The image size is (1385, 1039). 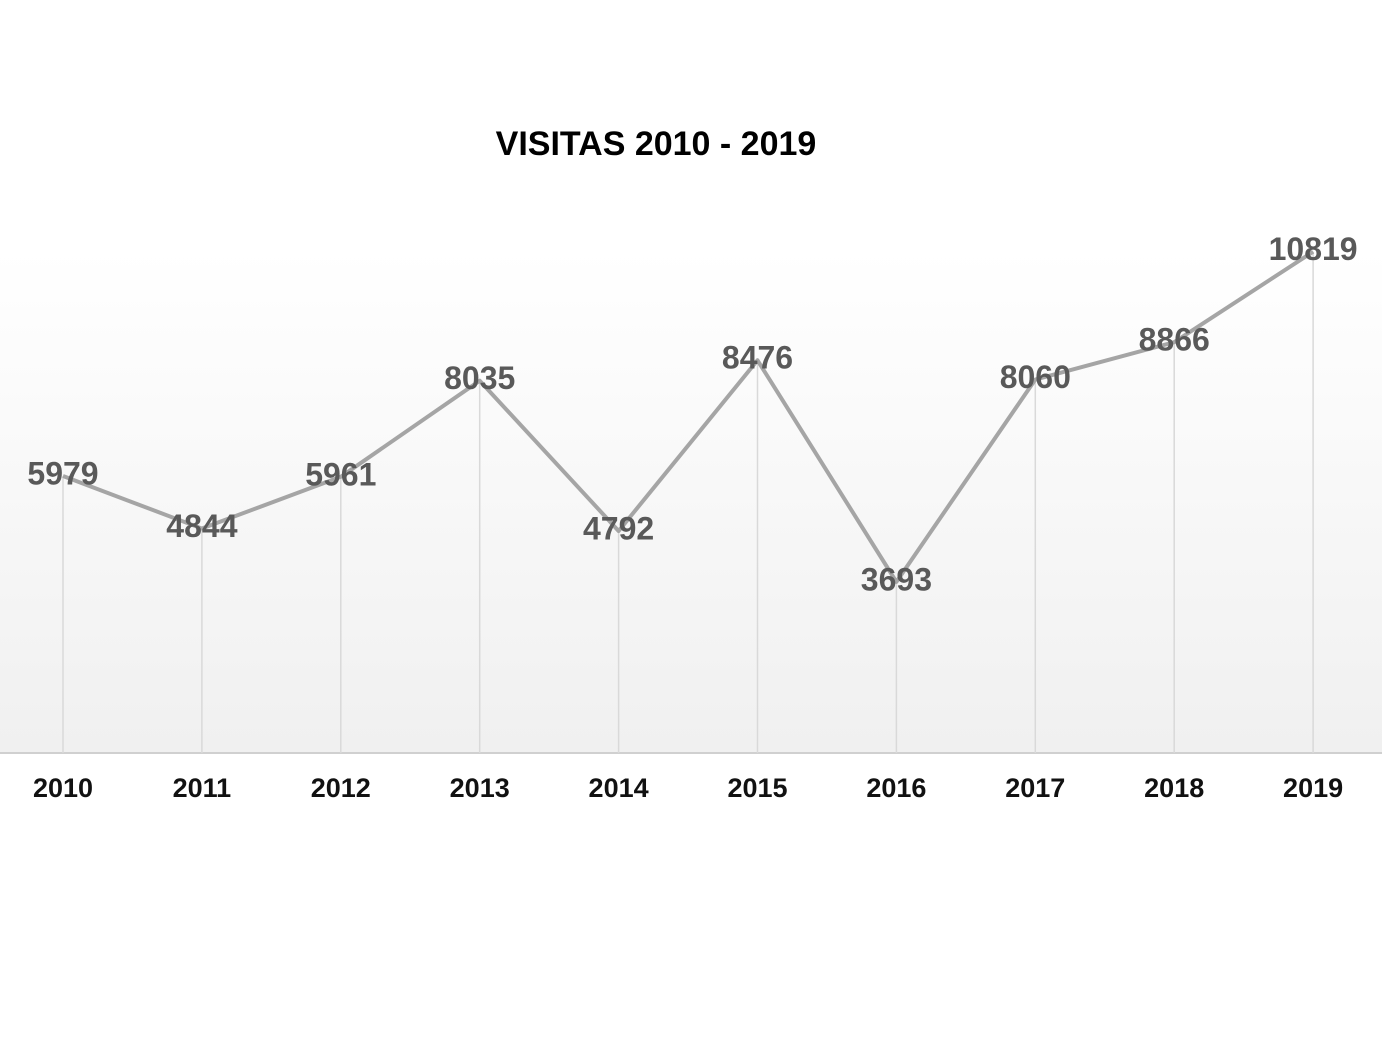 I want to click on data-label: 8060, so click(x=1035, y=377).